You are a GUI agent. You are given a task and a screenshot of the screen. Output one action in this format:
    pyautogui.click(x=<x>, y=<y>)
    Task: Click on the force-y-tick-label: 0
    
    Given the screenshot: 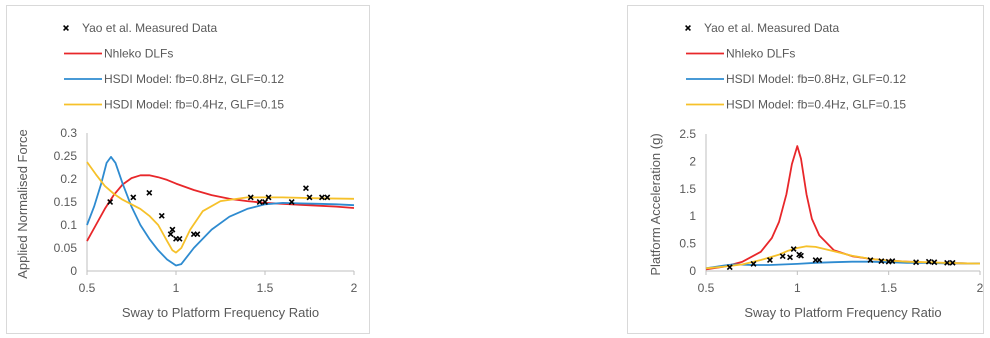 What is the action you would take?
    pyautogui.click(x=73, y=271)
    